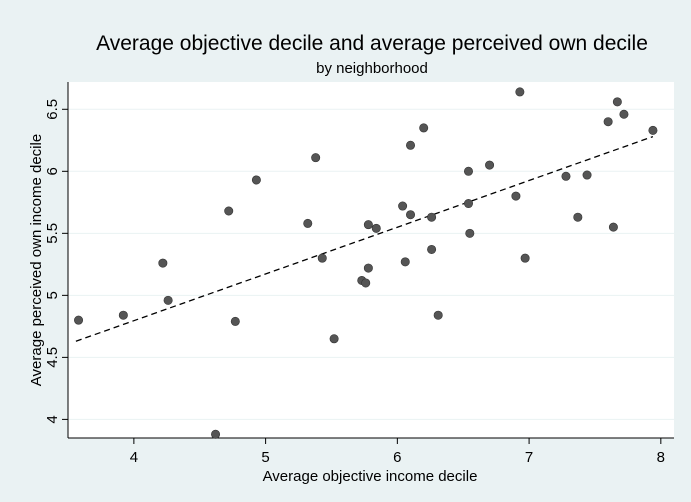 This screenshot has height=502, width=691. I want to click on x-tick-label: 5, so click(265, 457).